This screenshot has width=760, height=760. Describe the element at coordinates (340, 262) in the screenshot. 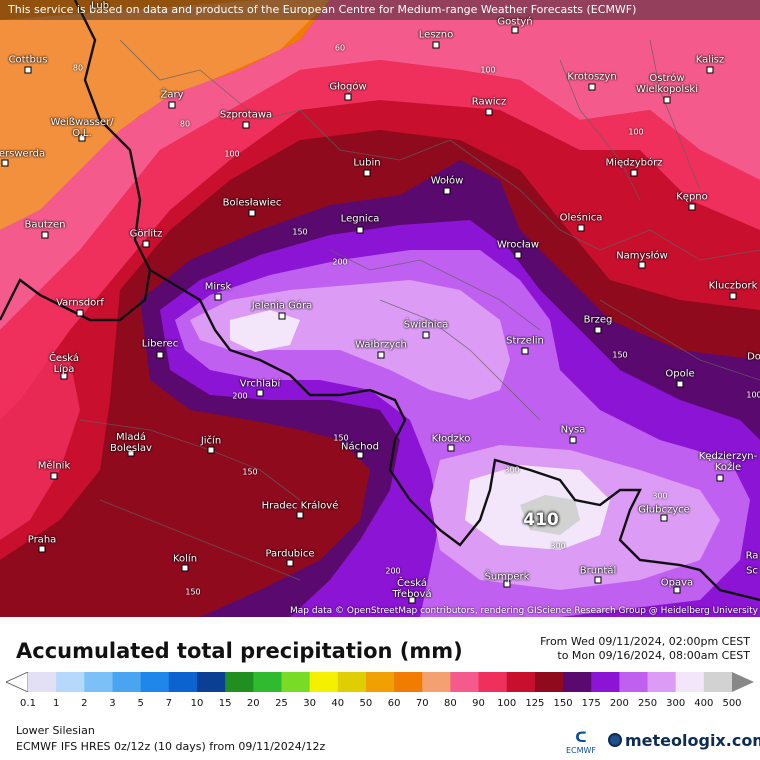

I see `contour-label: 200` at that location.